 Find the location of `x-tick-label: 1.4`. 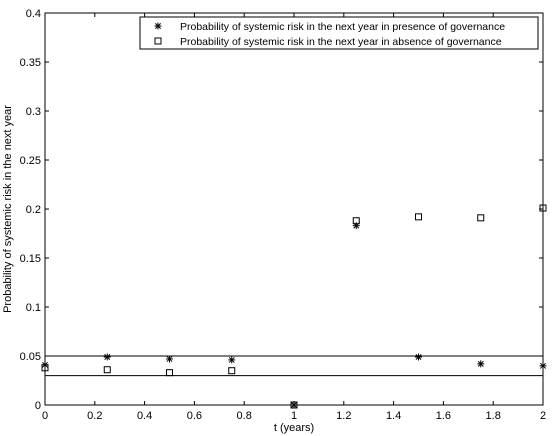

x-tick-label: 1.4 is located at coordinates (393, 416).